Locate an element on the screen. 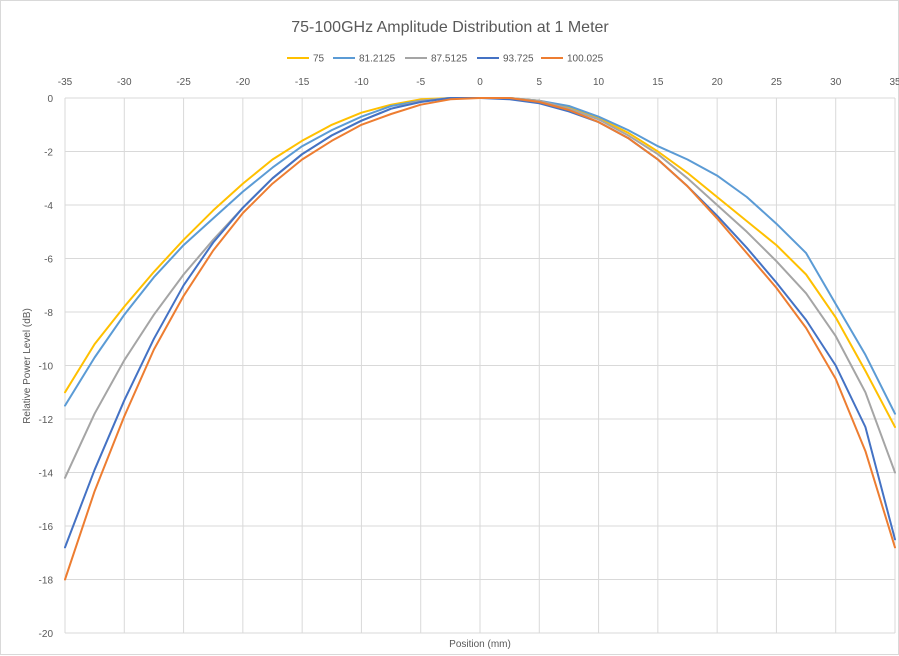 This screenshot has height=656, width=899. y-tick-label: 0 is located at coordinates (50, 99).